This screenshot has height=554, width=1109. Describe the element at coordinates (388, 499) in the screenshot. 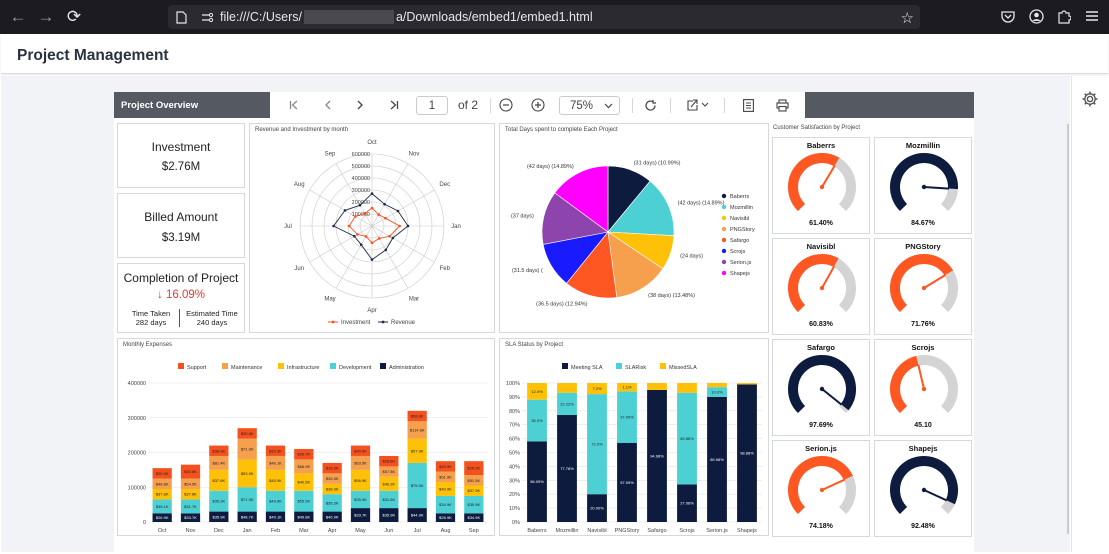

I see `expenses-data-label: $31.8K` at that location.